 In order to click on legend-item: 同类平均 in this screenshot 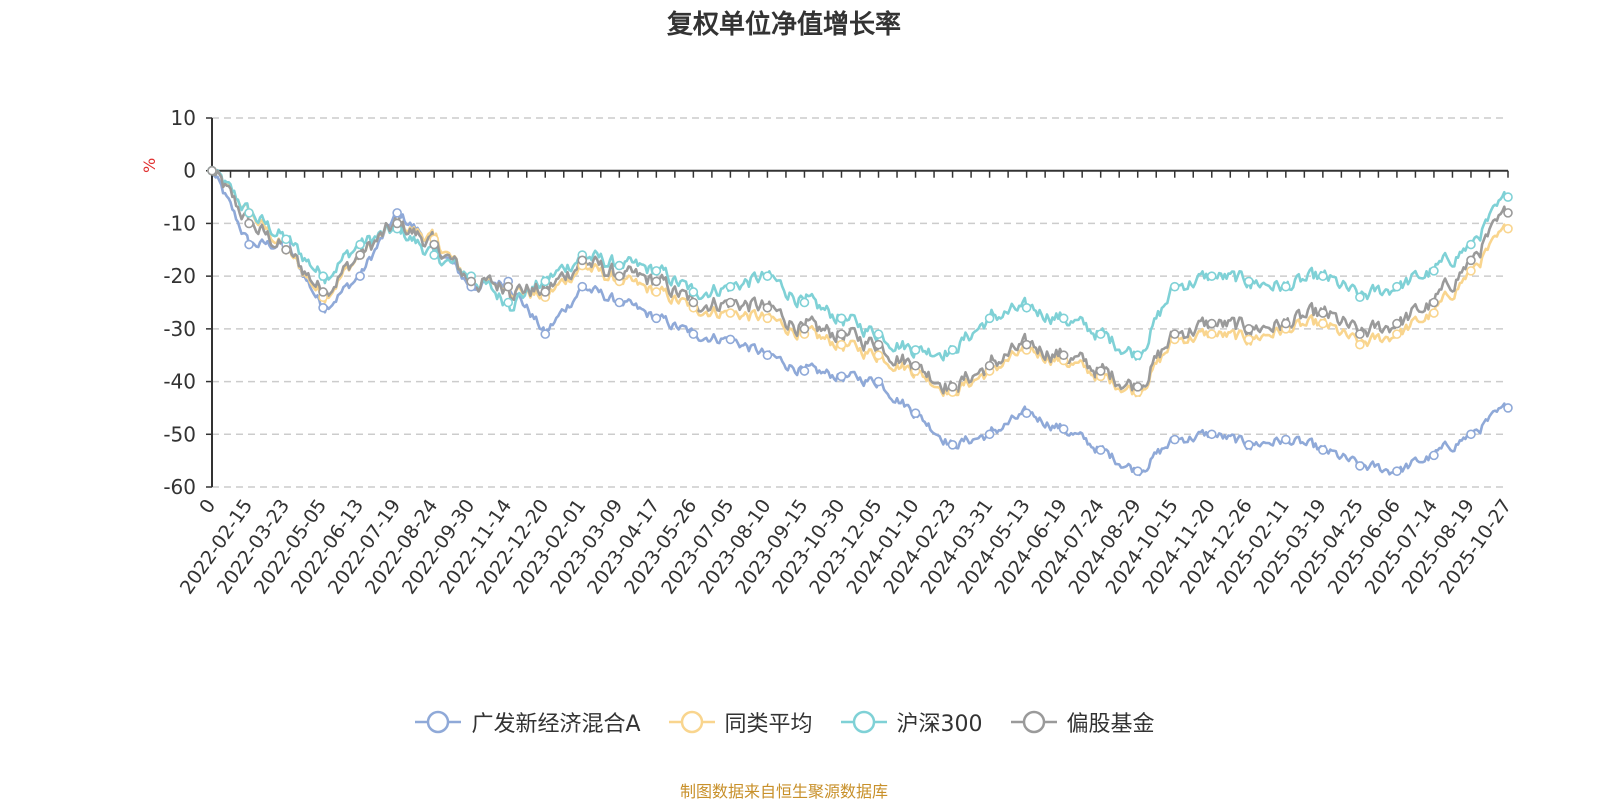, I will do `click(740, 722)`.